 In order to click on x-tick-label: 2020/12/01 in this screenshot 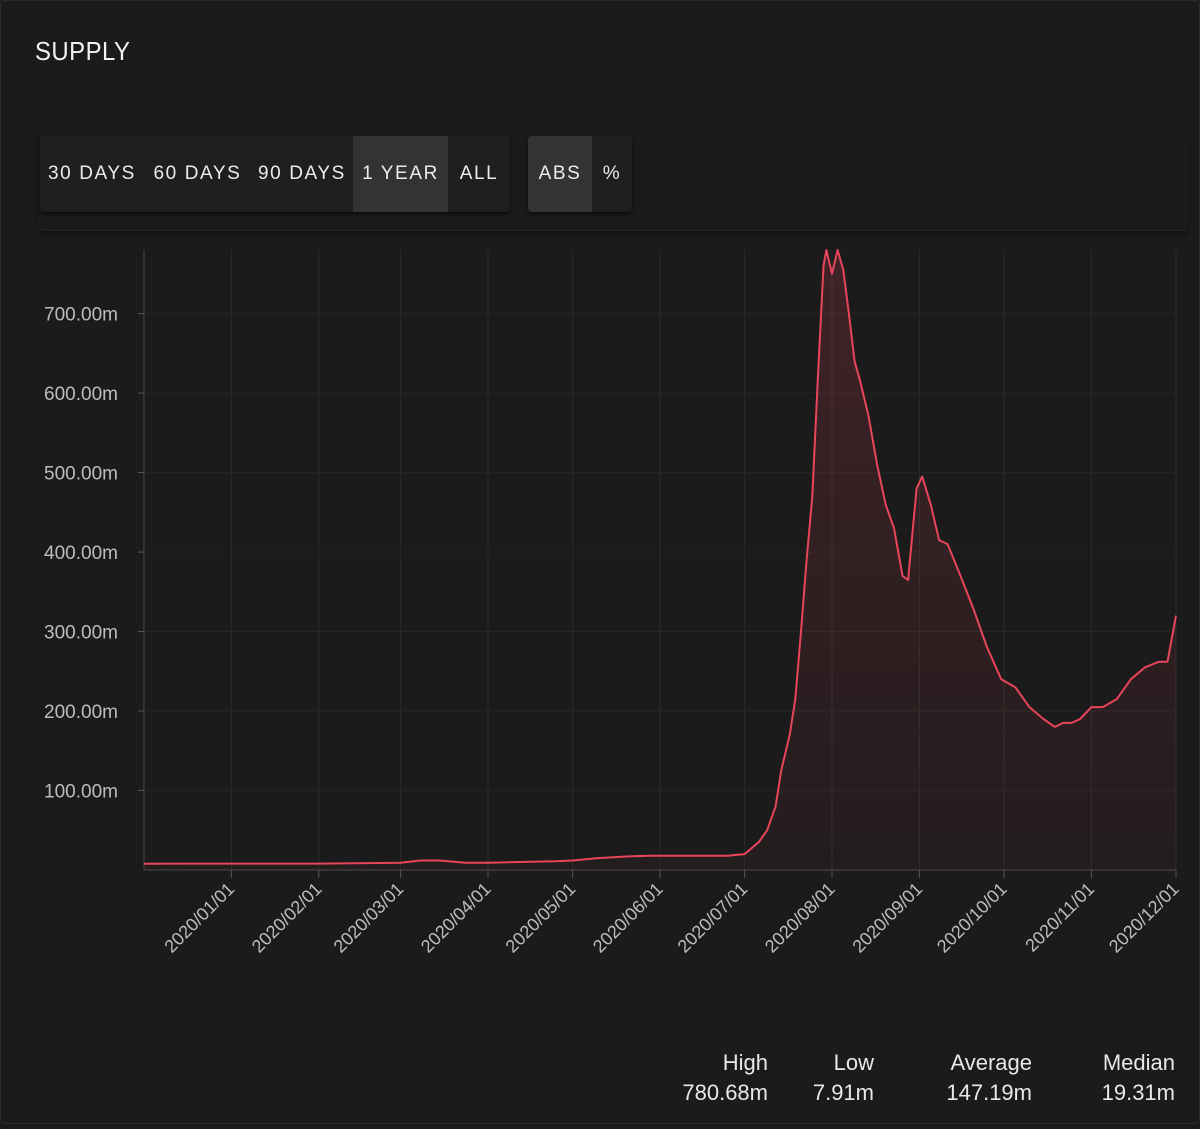, I will do `click(1144, 918)`.